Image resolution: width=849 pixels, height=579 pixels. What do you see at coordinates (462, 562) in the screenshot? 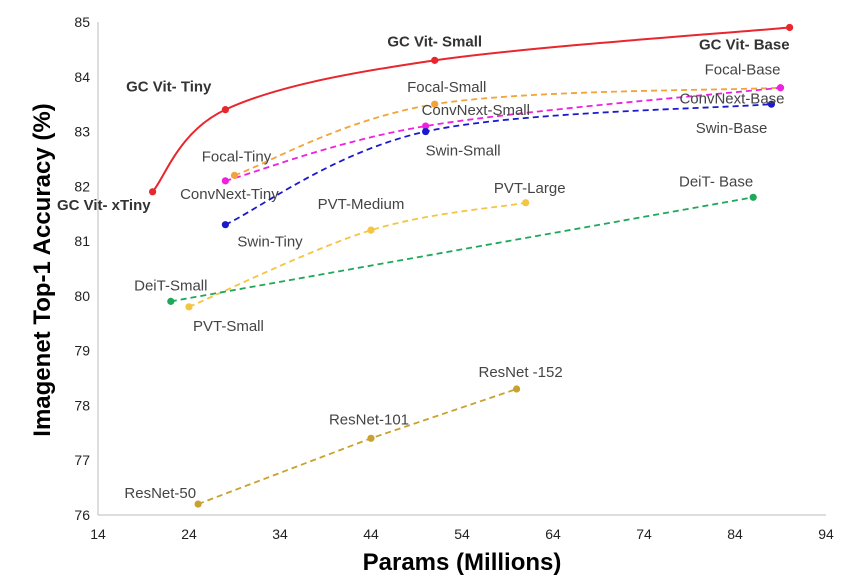
I see `x-axis-title: Params (Millions)` at bounding box center [462, 562].